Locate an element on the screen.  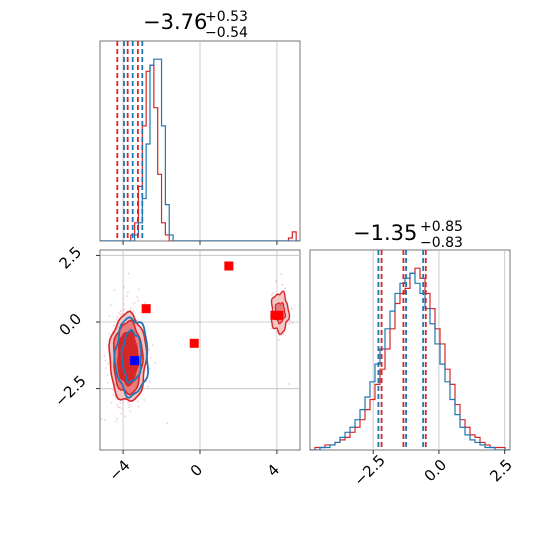
bl-ytick-label-0: 2.5 is located at coordinates (71, 258).